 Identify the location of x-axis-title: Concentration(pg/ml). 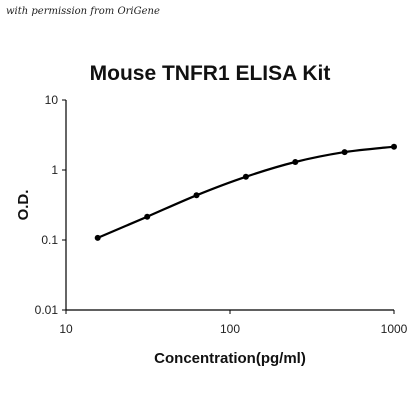
(230, 358).